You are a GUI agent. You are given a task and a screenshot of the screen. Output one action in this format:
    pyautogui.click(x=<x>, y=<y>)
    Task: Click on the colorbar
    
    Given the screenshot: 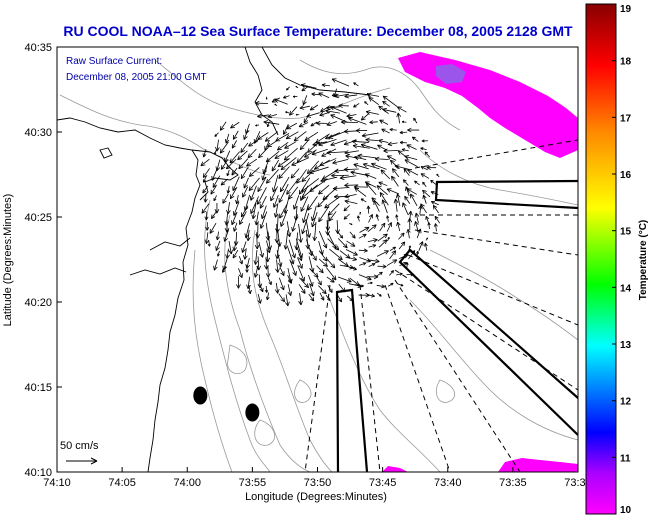 What is the action you would take?
    pyautogui.click(x=601, y=259)
    